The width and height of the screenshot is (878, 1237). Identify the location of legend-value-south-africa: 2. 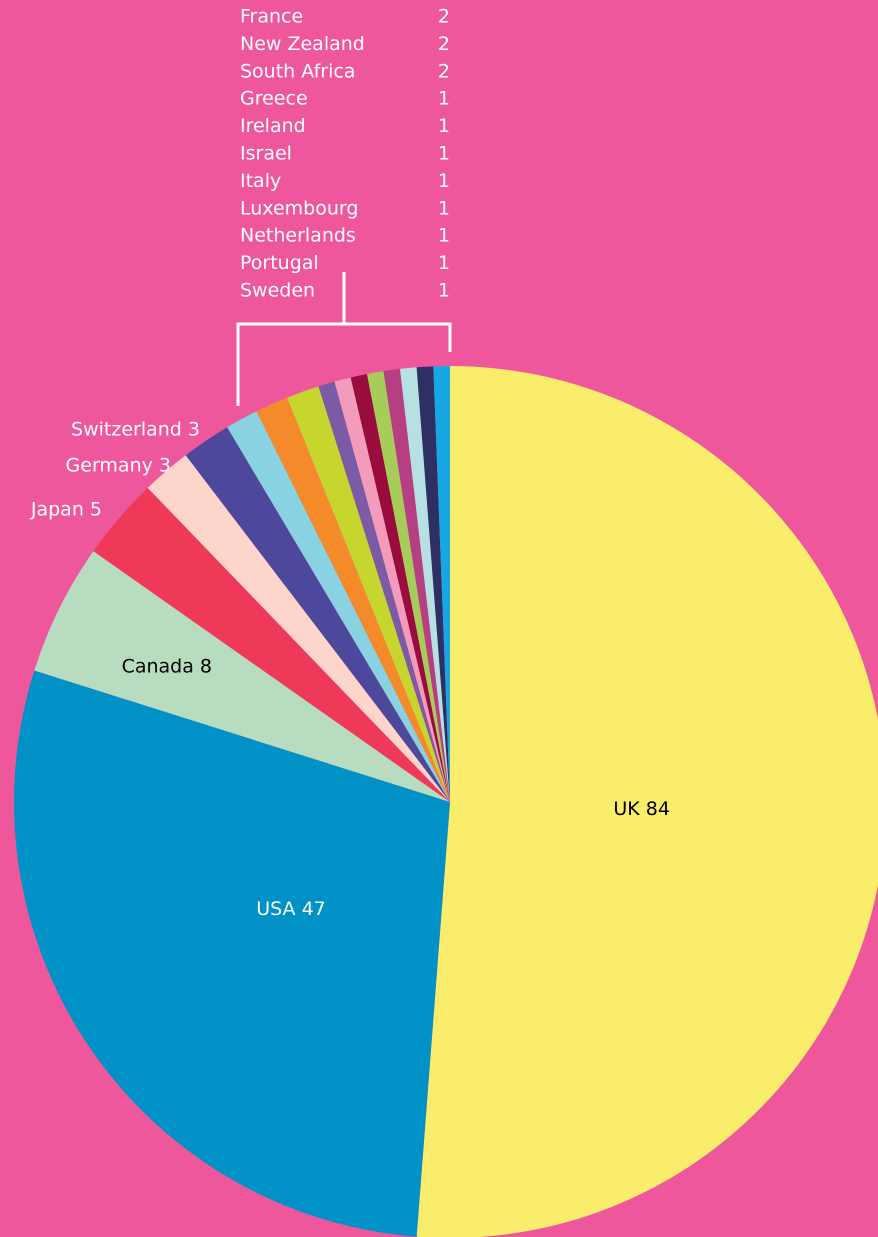
(444, 71).